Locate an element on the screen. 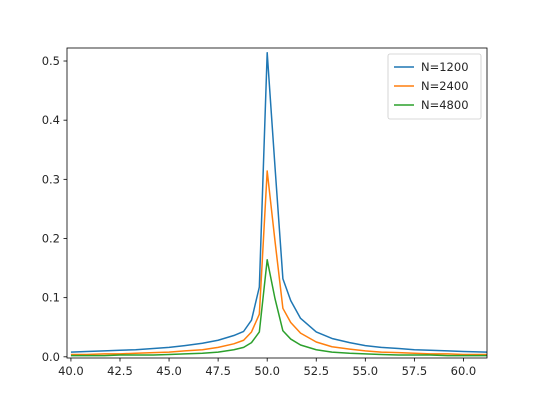 This screenshot has height=405, width=540. legend: N=1200 N=2400 N=4800 is located at coordinates (434, 86).